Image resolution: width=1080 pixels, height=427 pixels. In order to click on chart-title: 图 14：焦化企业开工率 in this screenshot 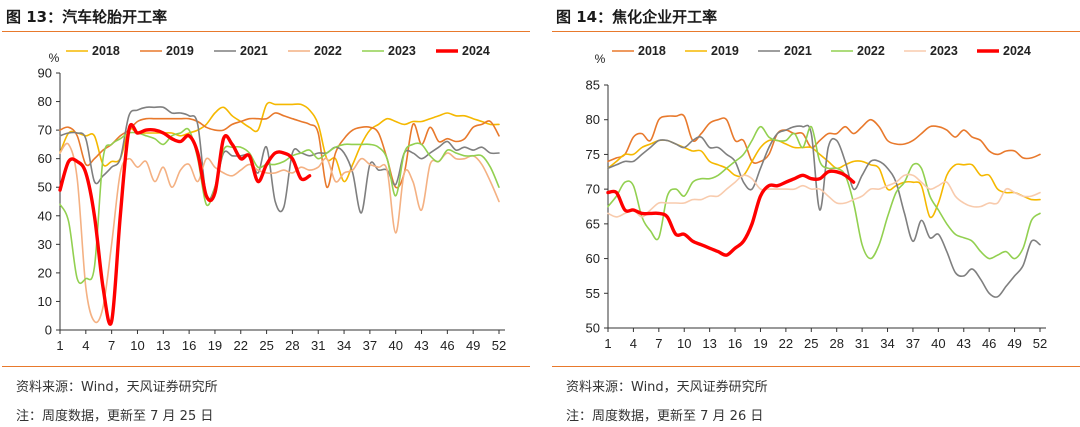, I will do `click(637, 17)`.